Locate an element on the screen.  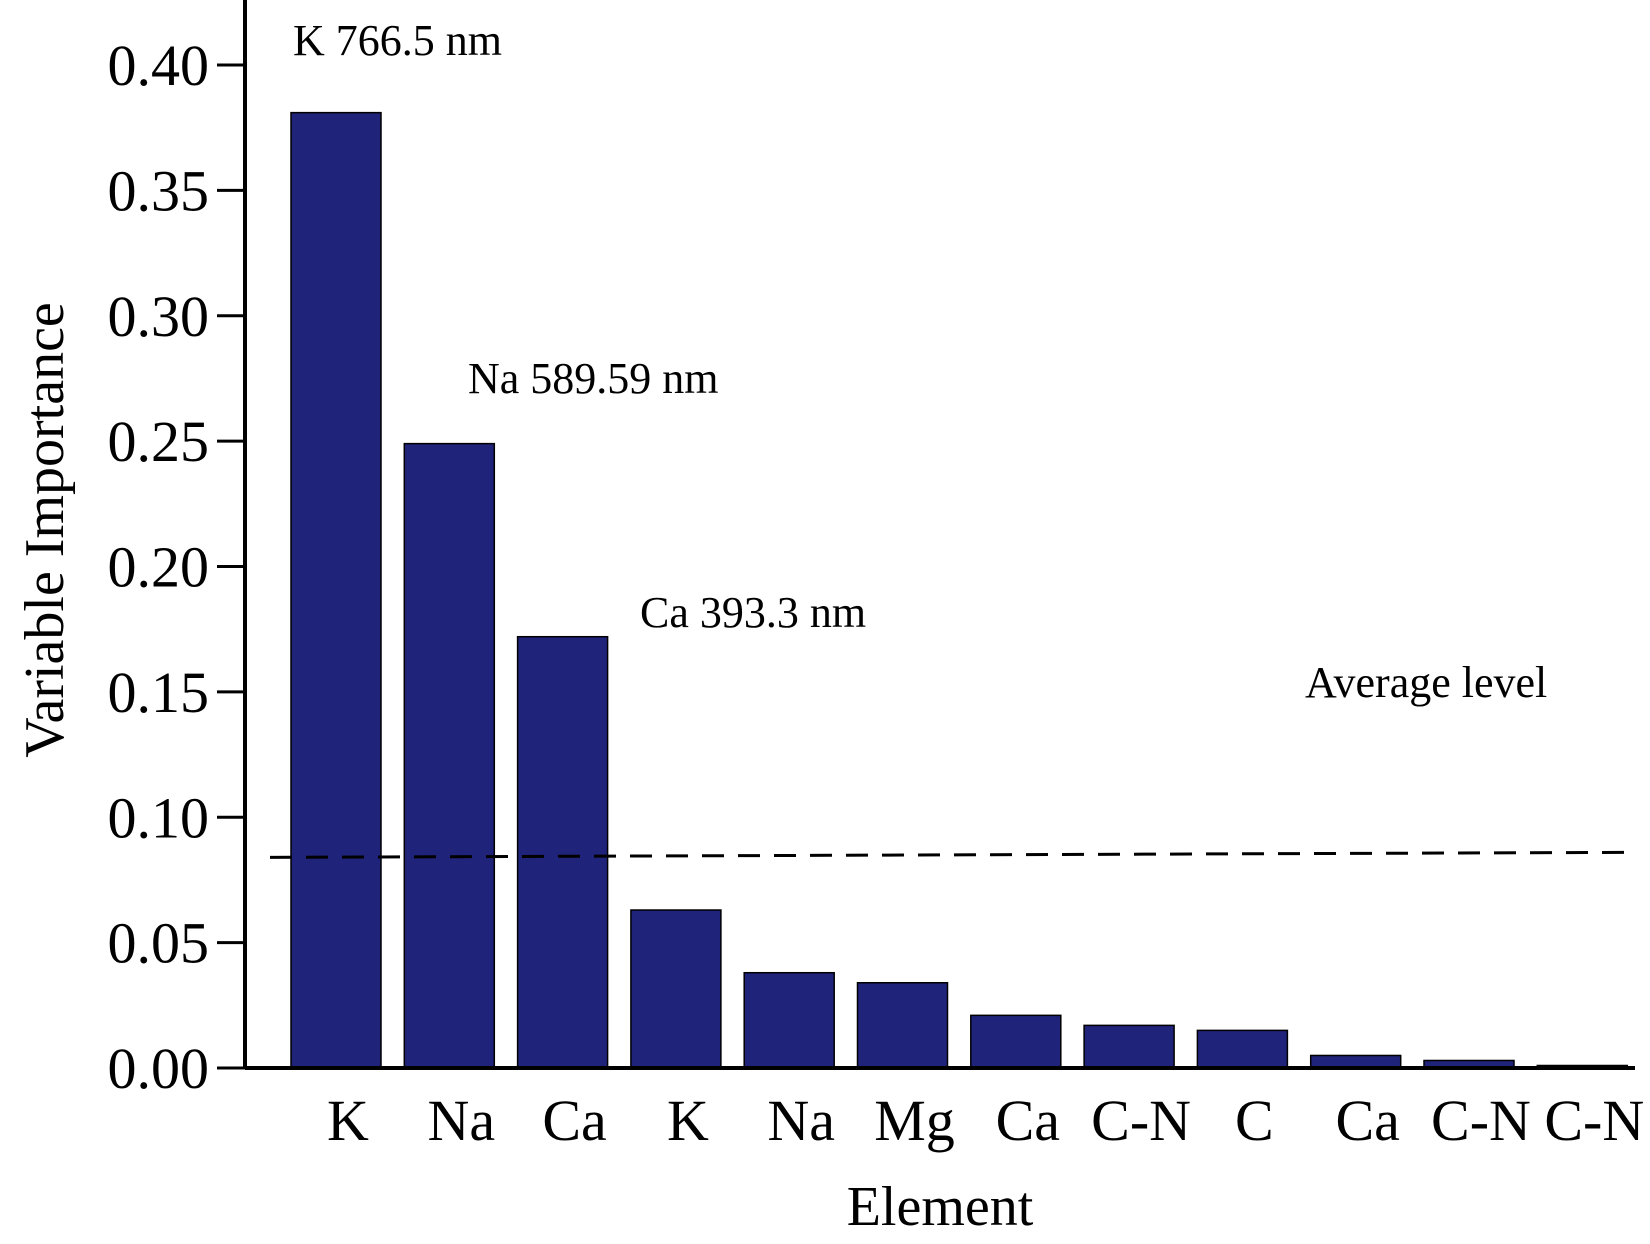
peak-annotation: Ca 393.3 nm is located at coordinates (753, 612).